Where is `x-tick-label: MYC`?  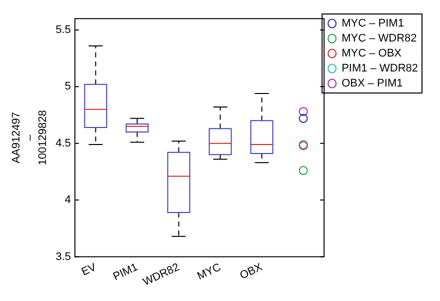
x-tick-label: MYC is located at coordinates (209, 272).